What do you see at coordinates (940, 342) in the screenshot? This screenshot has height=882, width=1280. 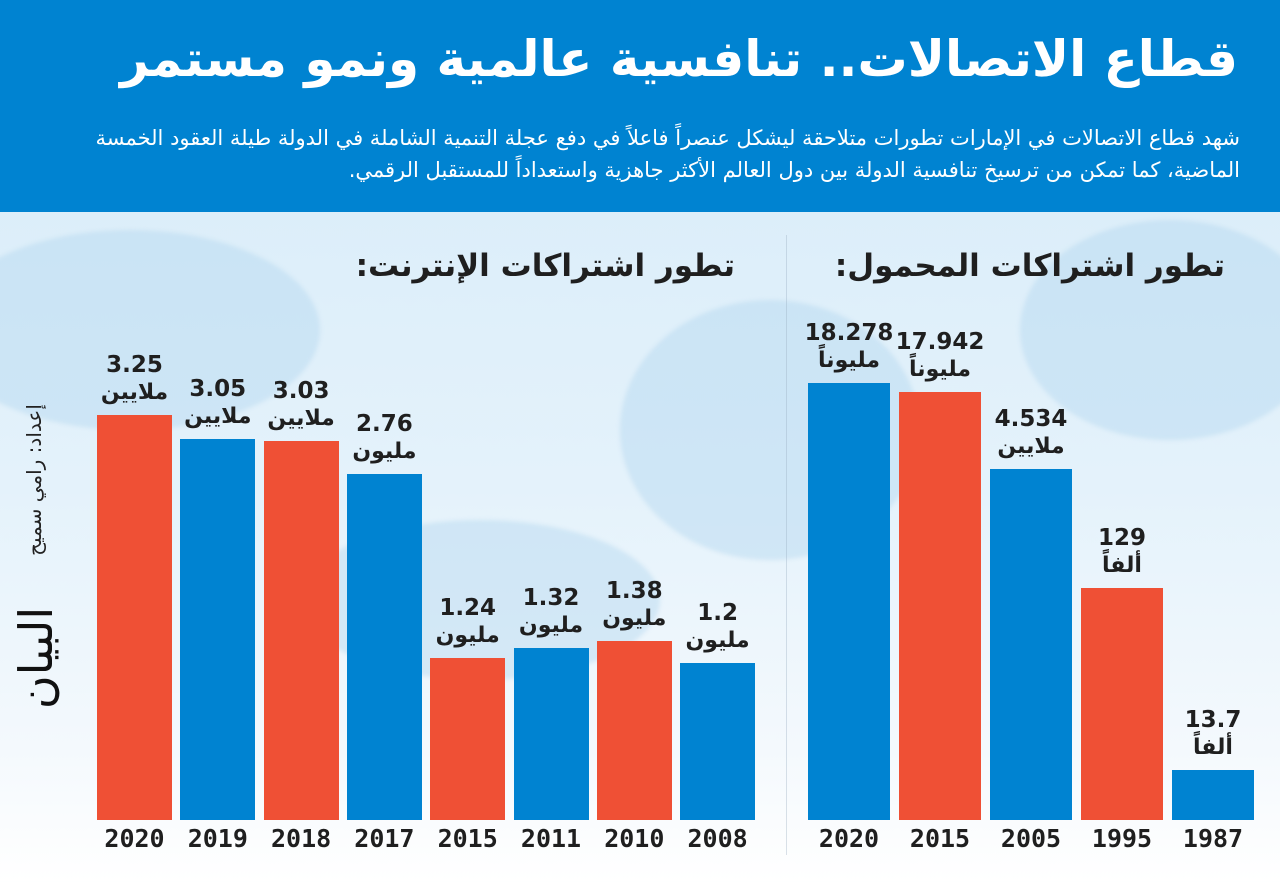 I see `value-number: 17.942` at bounding box center [940, 342].